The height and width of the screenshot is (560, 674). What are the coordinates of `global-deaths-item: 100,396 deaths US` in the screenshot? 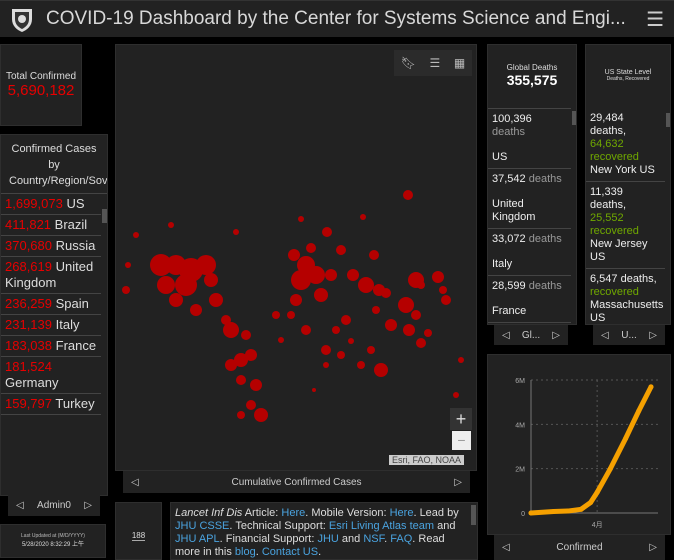 It's located at (529, 139).